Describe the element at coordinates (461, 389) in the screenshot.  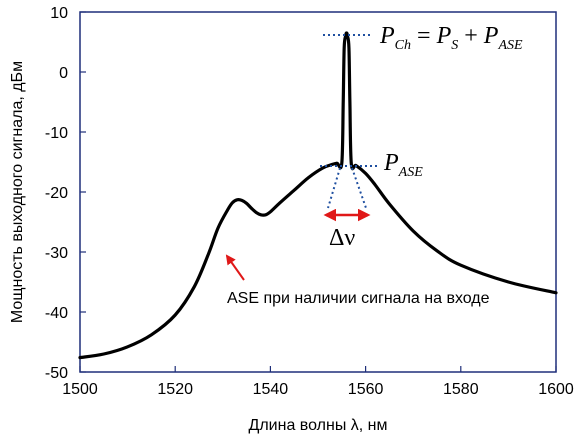
I see `x-tick-label: 1580` at that location.